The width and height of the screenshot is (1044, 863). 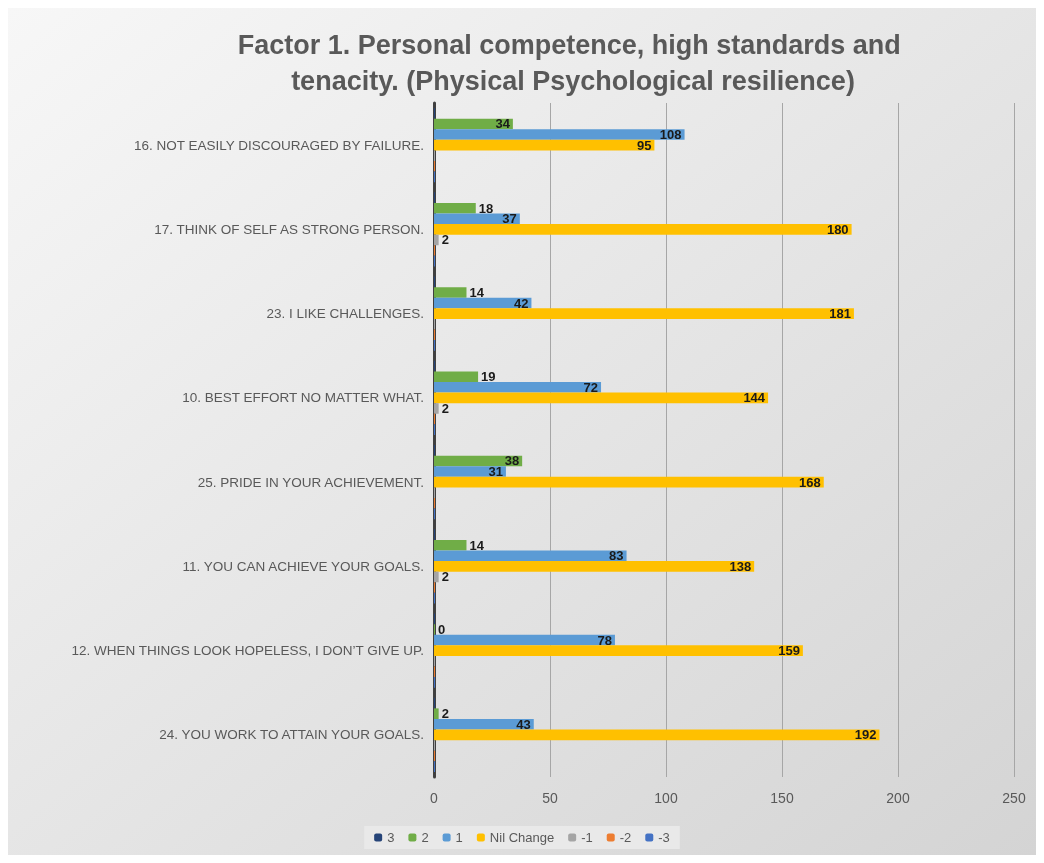 I want to click on data-label: 19, so click(x=488, y=377).